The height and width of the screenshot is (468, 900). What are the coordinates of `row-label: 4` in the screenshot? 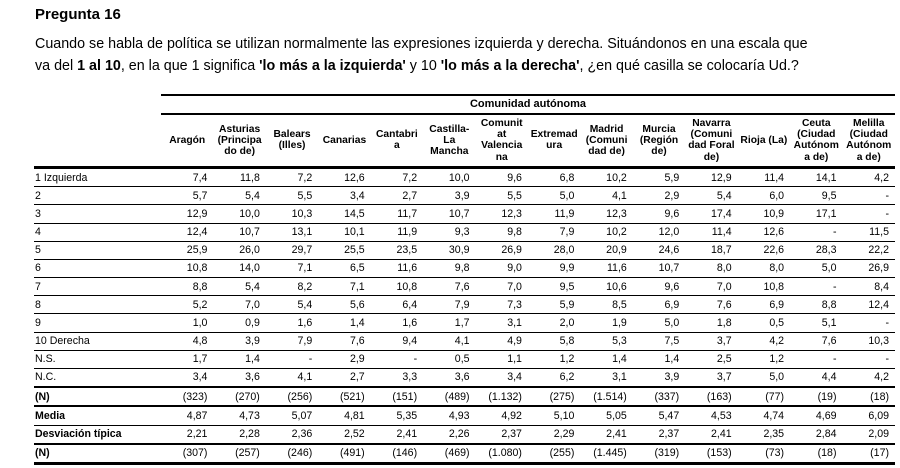 It's located at (97, 232).